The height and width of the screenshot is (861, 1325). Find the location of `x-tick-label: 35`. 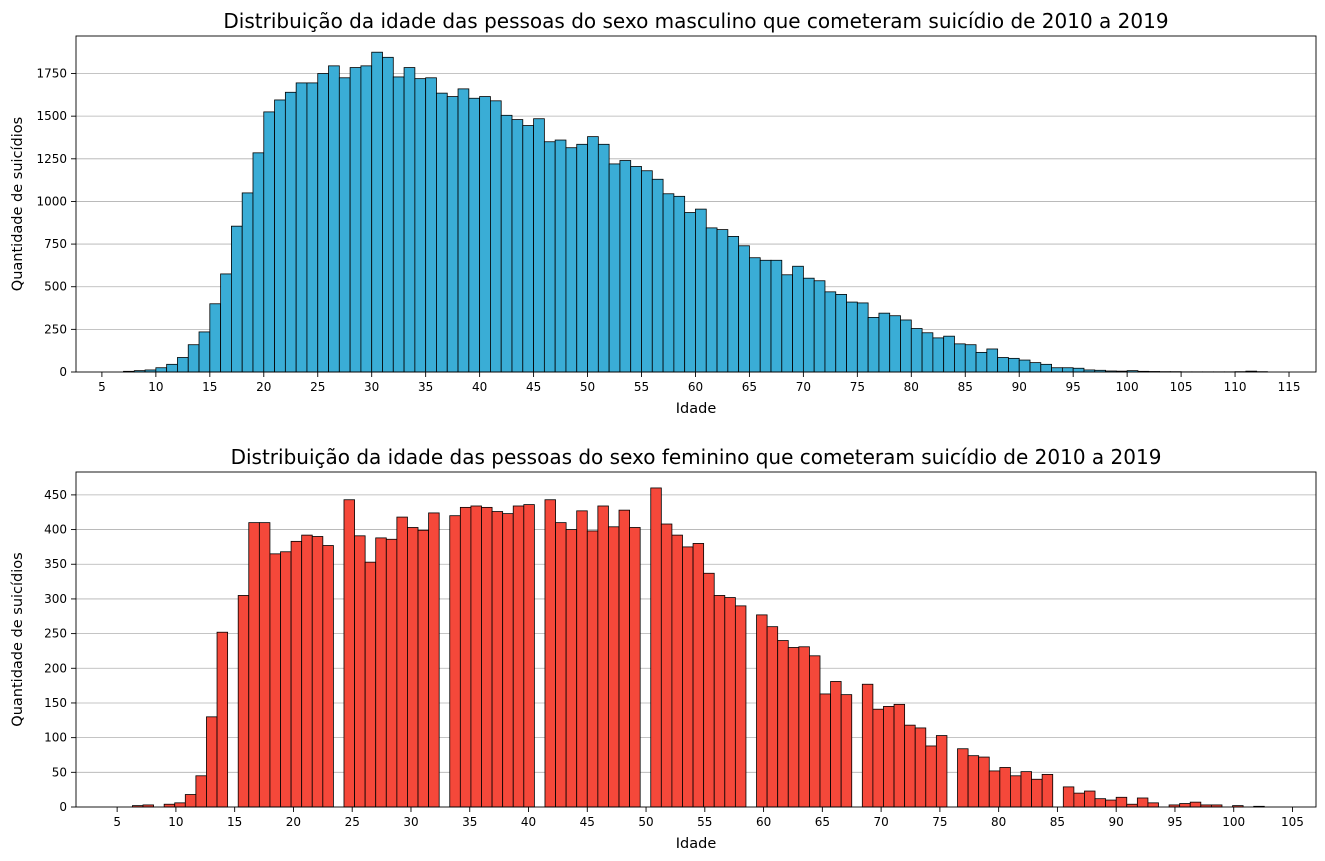

x-tick-label: 35 is located at coordinates (425, 387).